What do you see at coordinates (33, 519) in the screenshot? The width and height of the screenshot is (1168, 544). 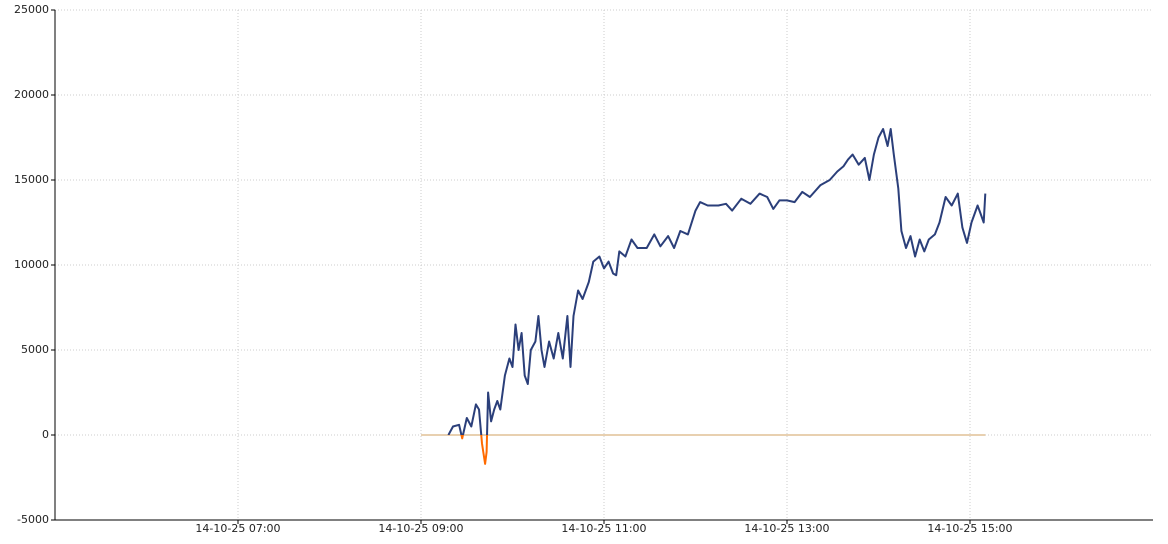 I see `y-tick-label: -5000` at bounding box center [33, 519].